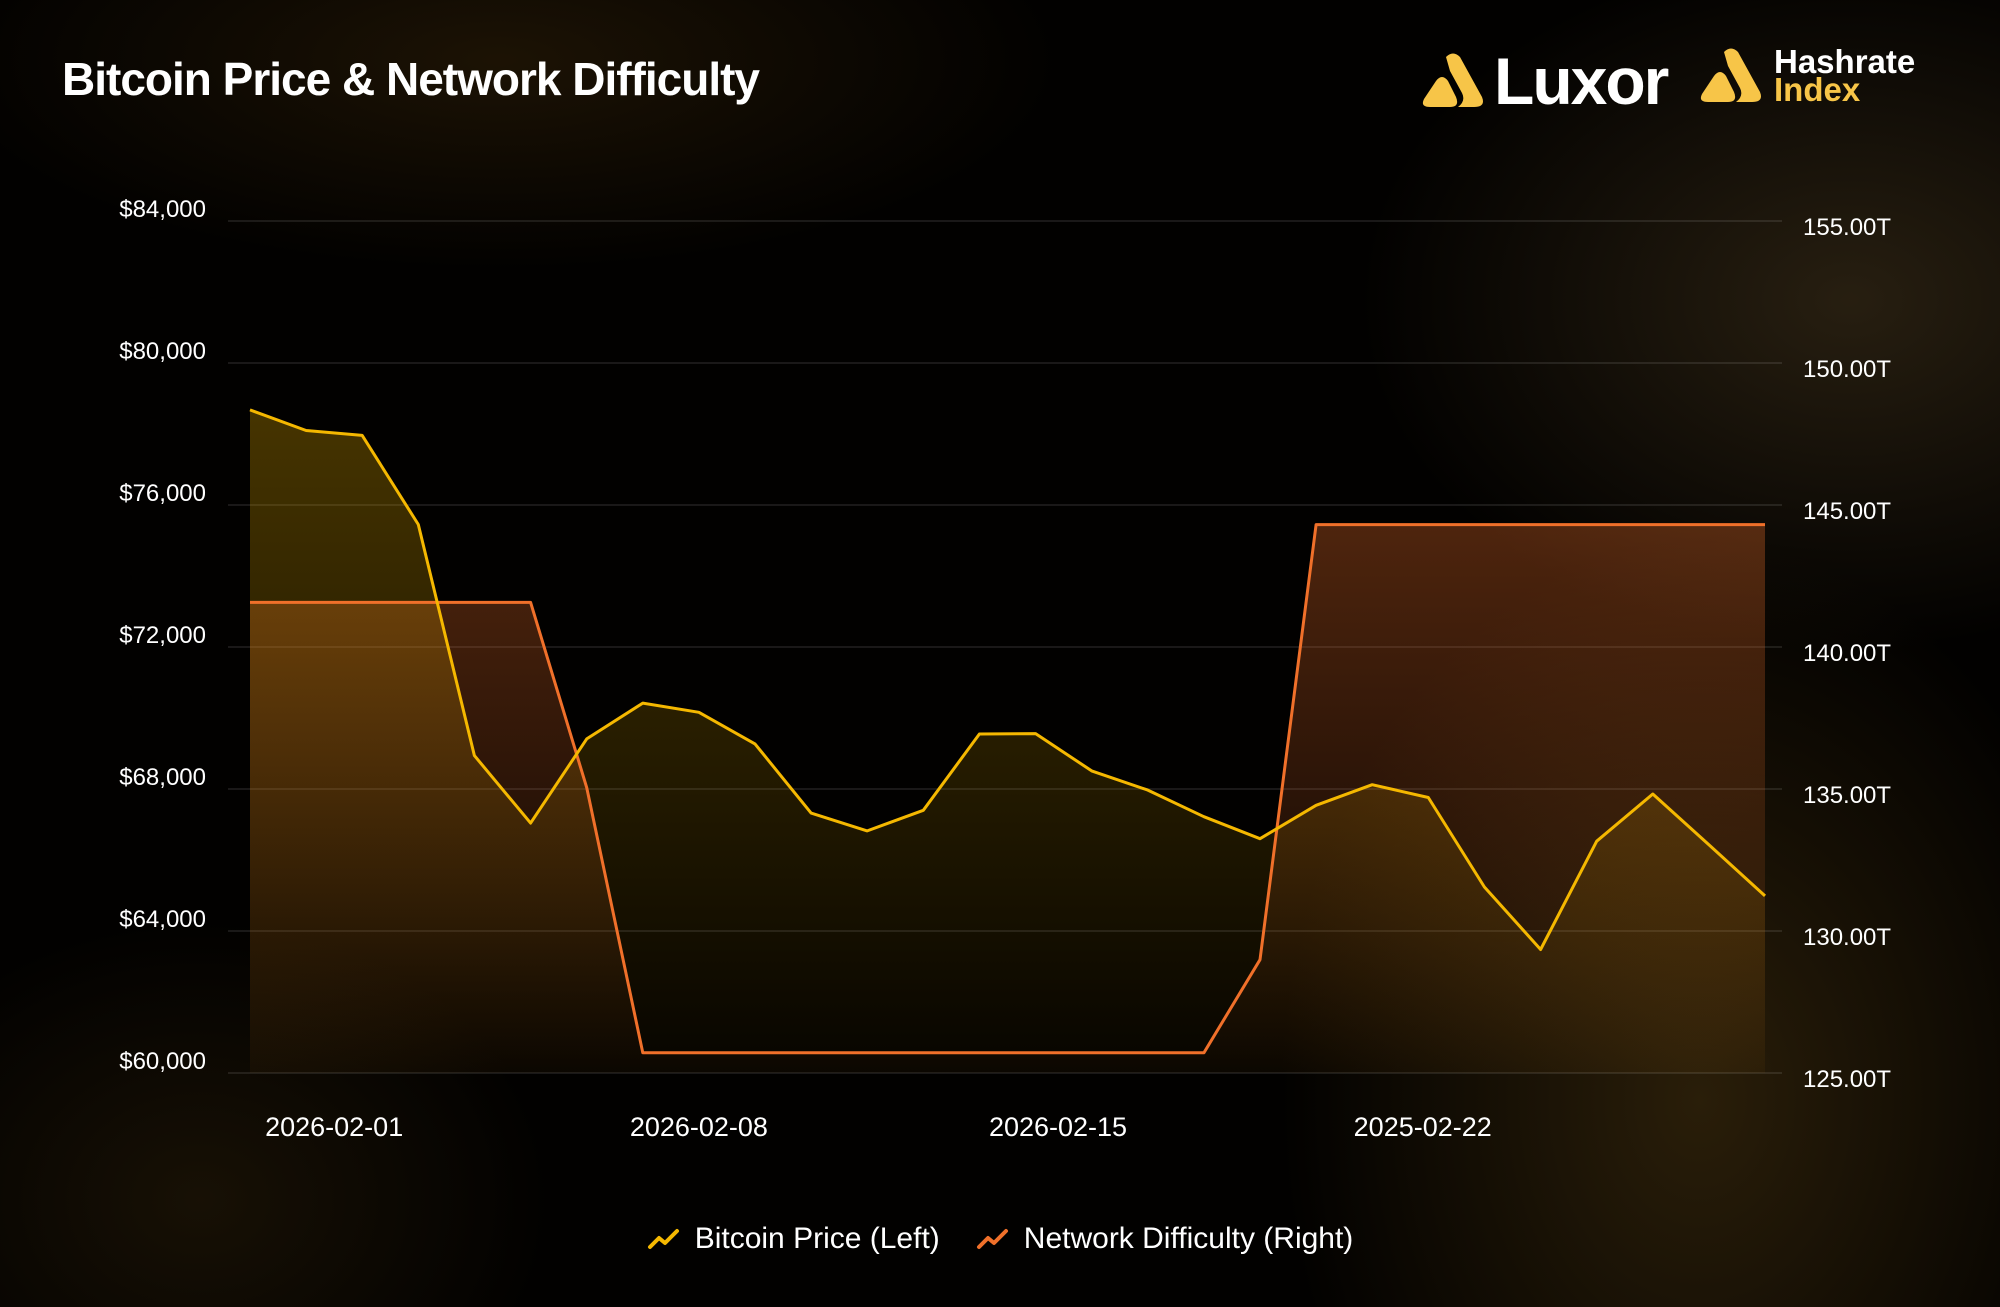 This screenshot has height=1307, width=2000. What do you see at coordinates (162, 493) in the screenshot?
I see `left-axis-tick-label: $76,000` at bounding box center [162, 493].